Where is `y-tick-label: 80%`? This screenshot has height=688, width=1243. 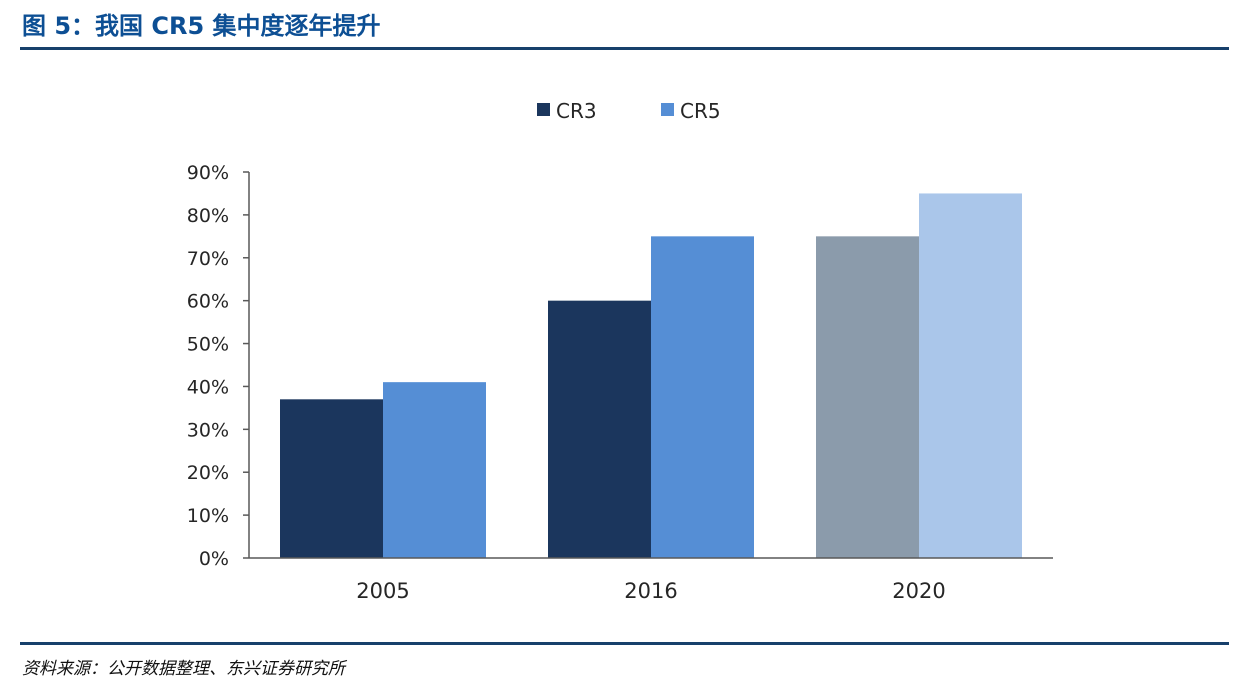
y-tick-label: 80% is located at coordinates (208, 216).